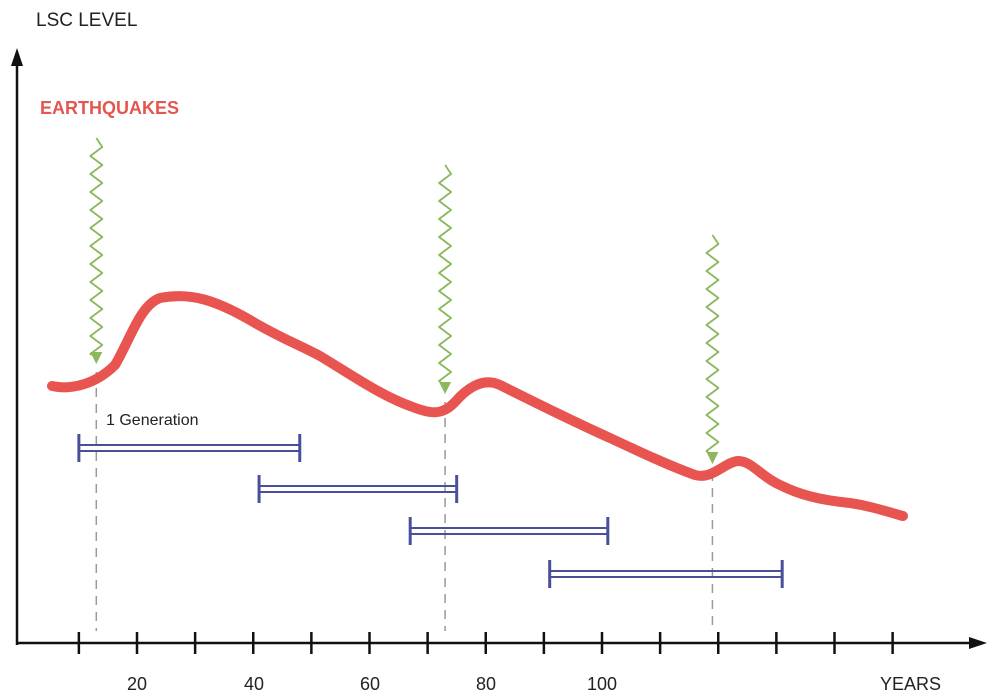 The width and height of the screenshot is (990, 697). I want to click on x-tick-label: 40, so click(254, 684).